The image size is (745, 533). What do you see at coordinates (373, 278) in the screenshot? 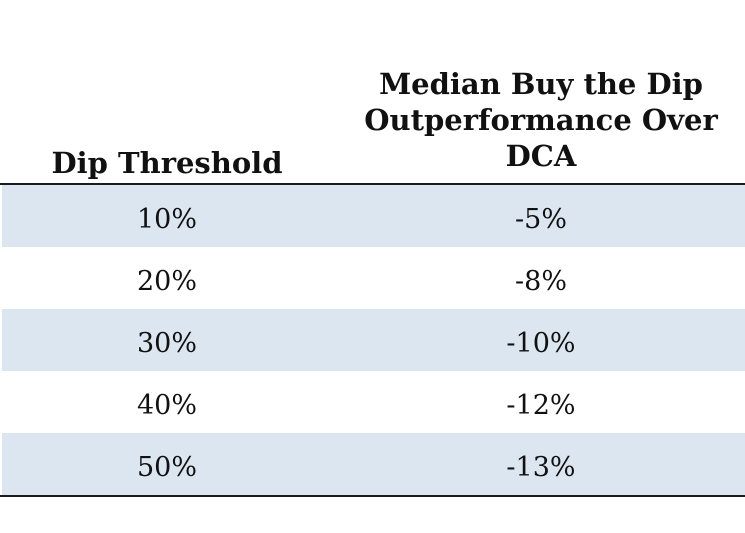
I see `table-row: 20% -8%` at bounding box center [373, 278].